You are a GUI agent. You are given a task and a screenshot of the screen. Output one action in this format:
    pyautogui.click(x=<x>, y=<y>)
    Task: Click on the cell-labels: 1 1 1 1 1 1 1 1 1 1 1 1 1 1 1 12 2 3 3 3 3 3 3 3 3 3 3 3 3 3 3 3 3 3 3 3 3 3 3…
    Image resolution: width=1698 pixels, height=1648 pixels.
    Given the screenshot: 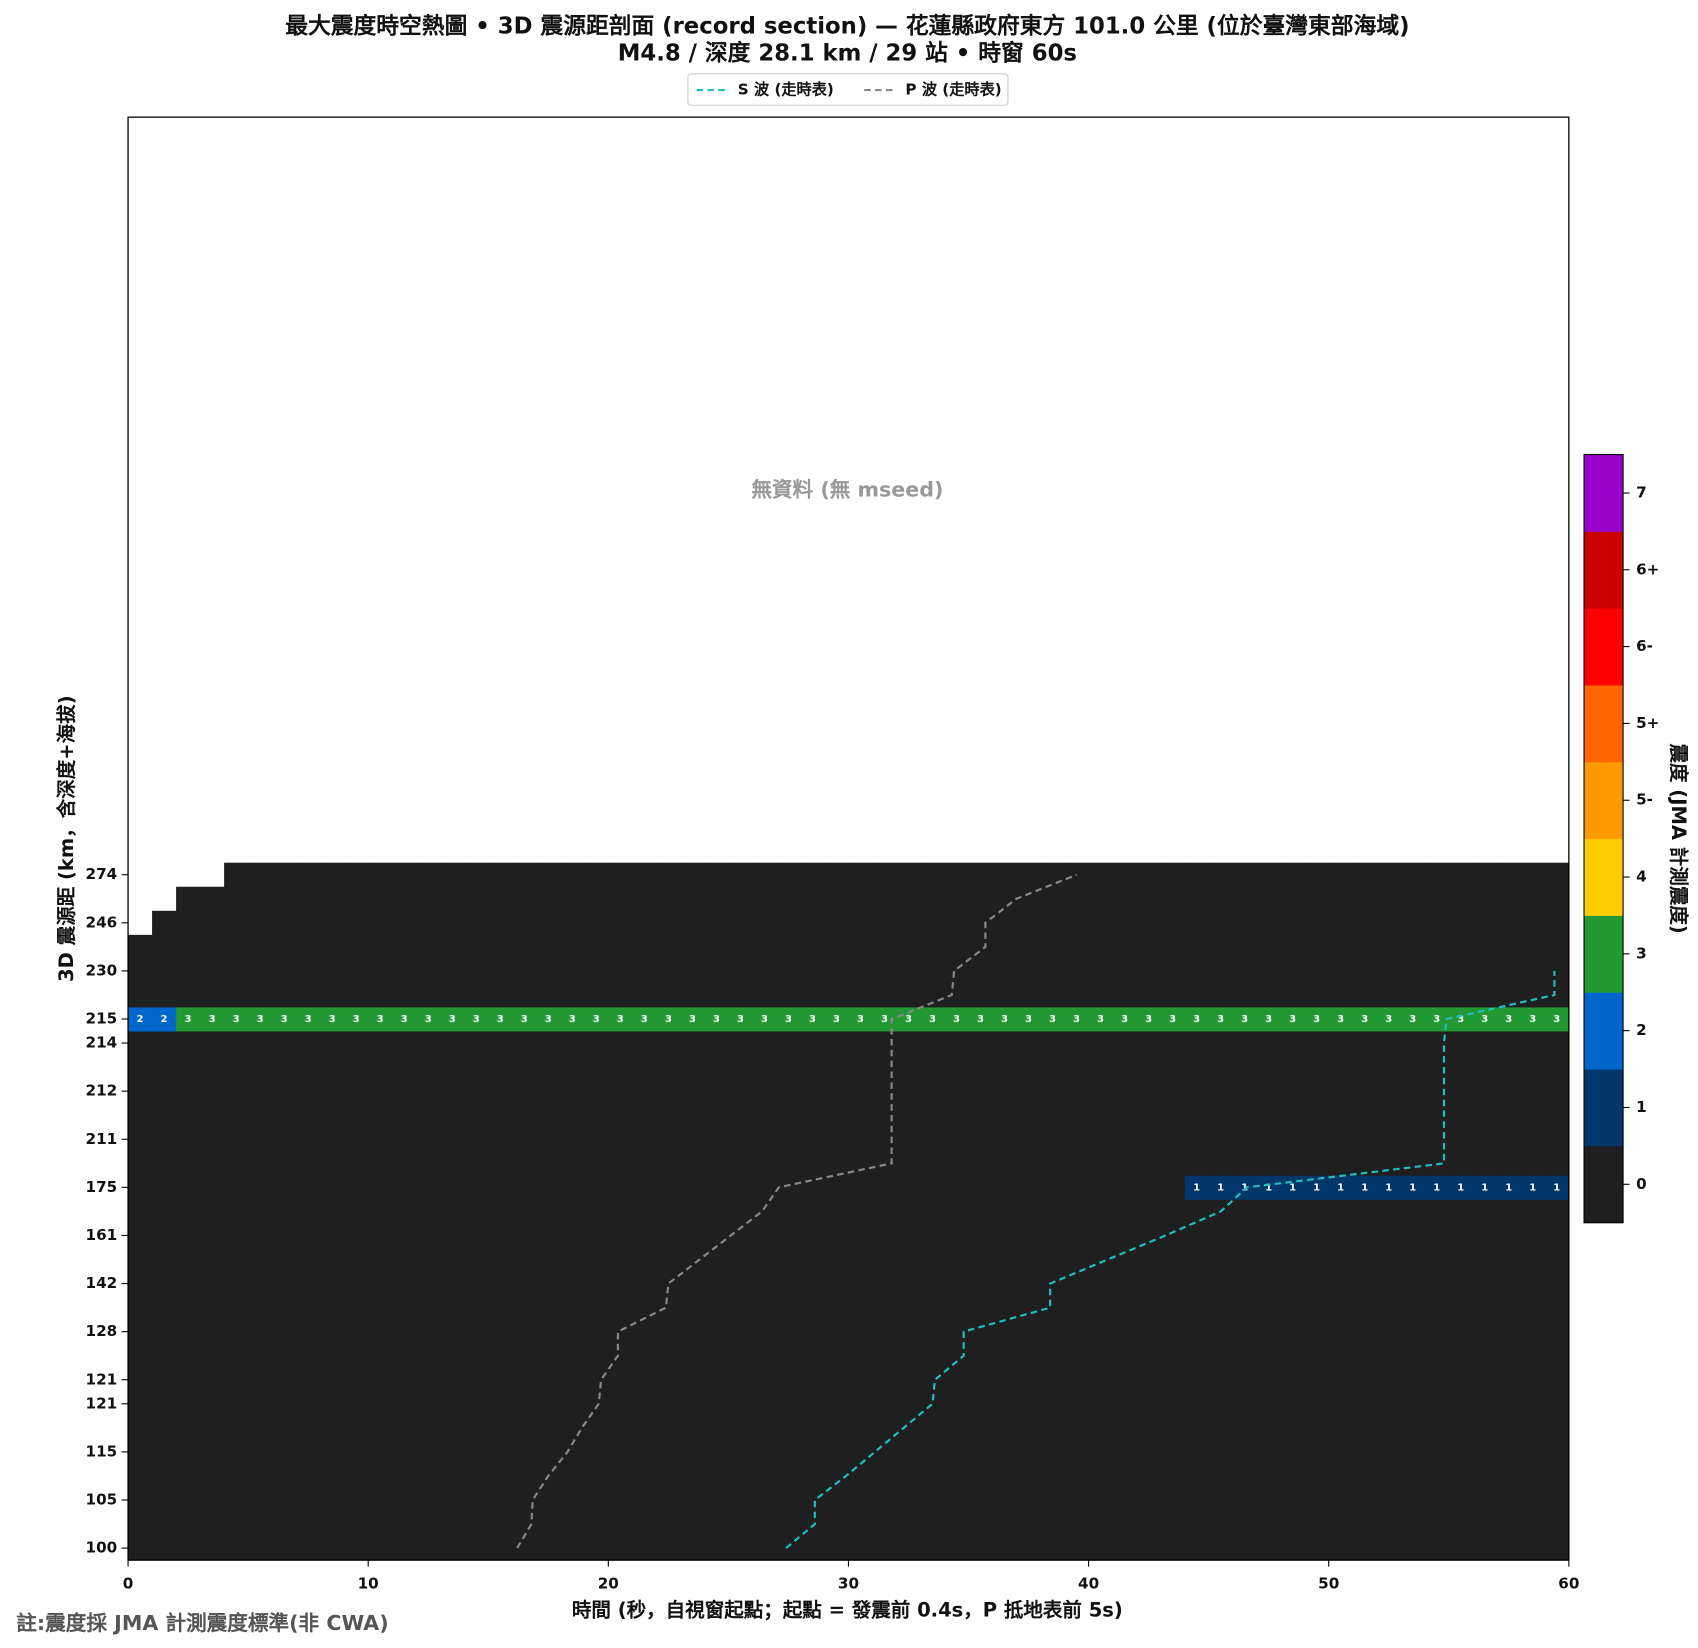 What is the action you would take?
    pyautogui.click(x=849, y=1103)
    